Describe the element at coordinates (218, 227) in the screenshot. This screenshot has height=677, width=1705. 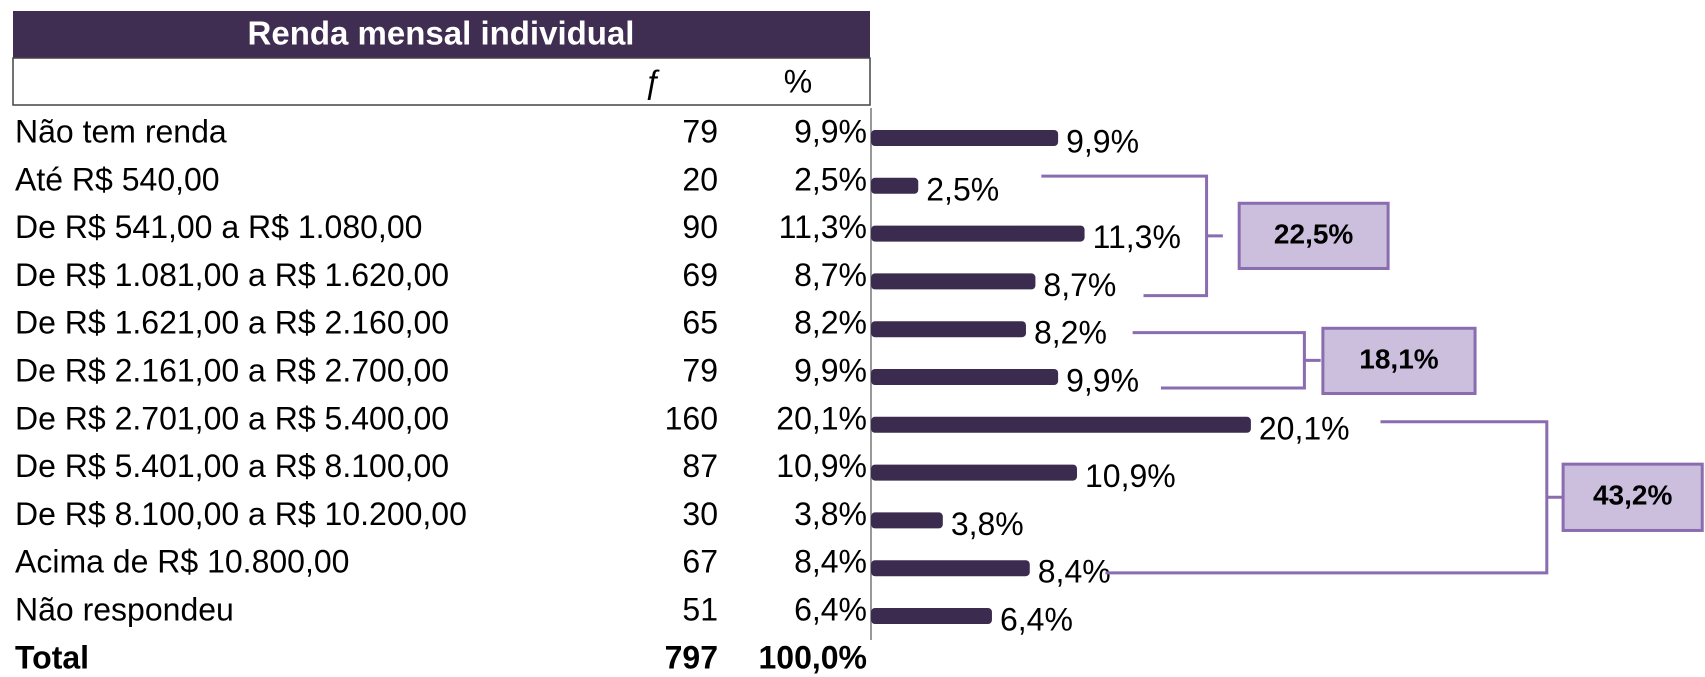
I see `row-label: De R$ 541,00 a R$ 1.080,00` at that location.